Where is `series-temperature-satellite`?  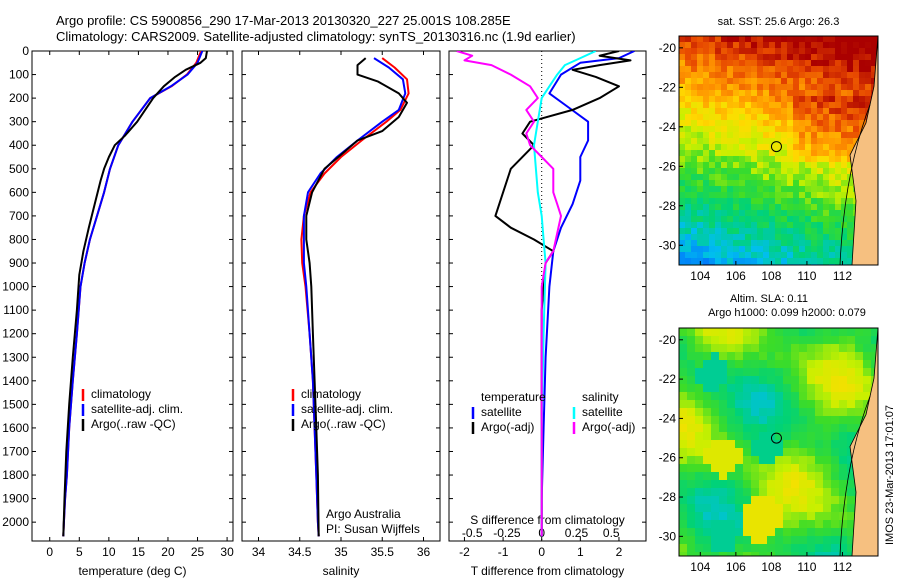 series-temperature-satellite is located at coordinates (587, 294).